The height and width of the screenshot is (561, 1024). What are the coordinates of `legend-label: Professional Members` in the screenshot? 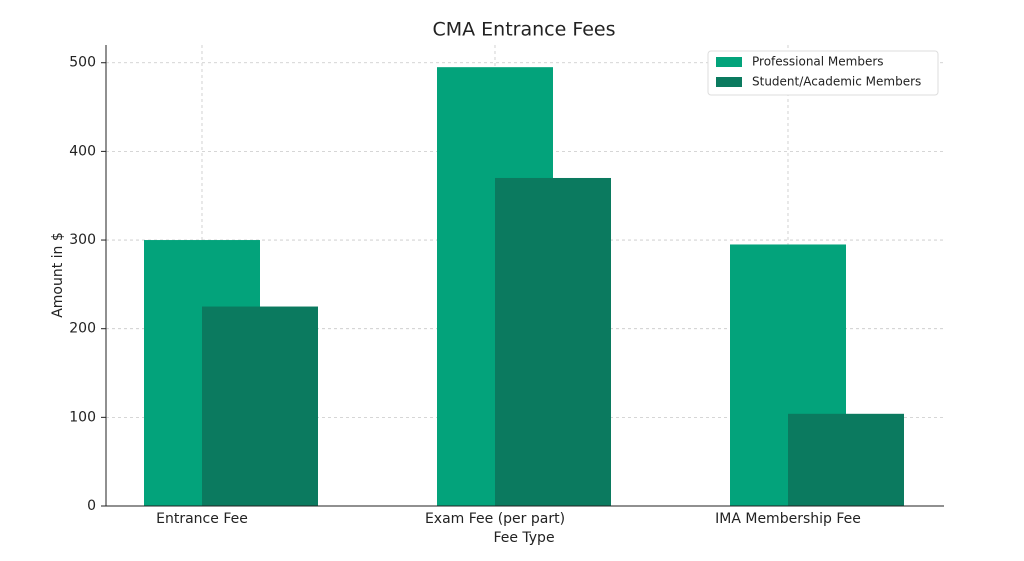 It's located at (818, 62).